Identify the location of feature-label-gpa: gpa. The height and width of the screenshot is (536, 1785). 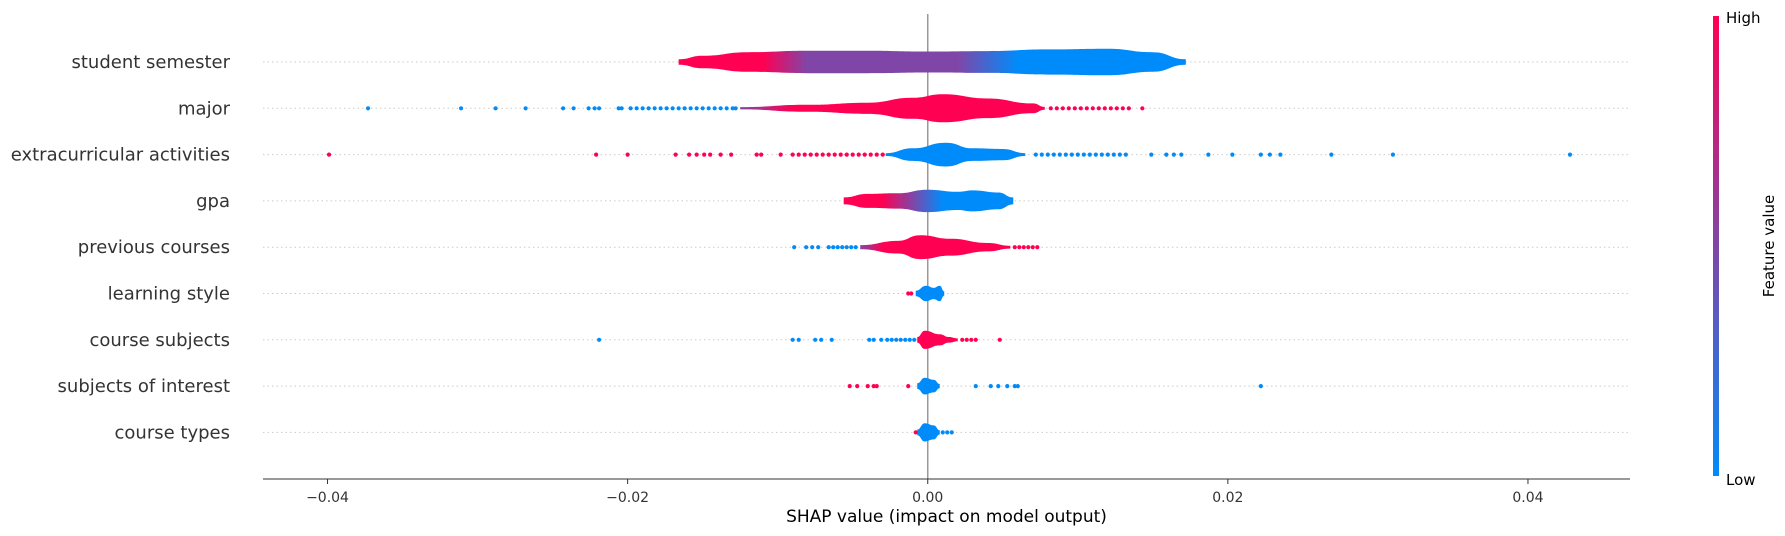
(213, 201).